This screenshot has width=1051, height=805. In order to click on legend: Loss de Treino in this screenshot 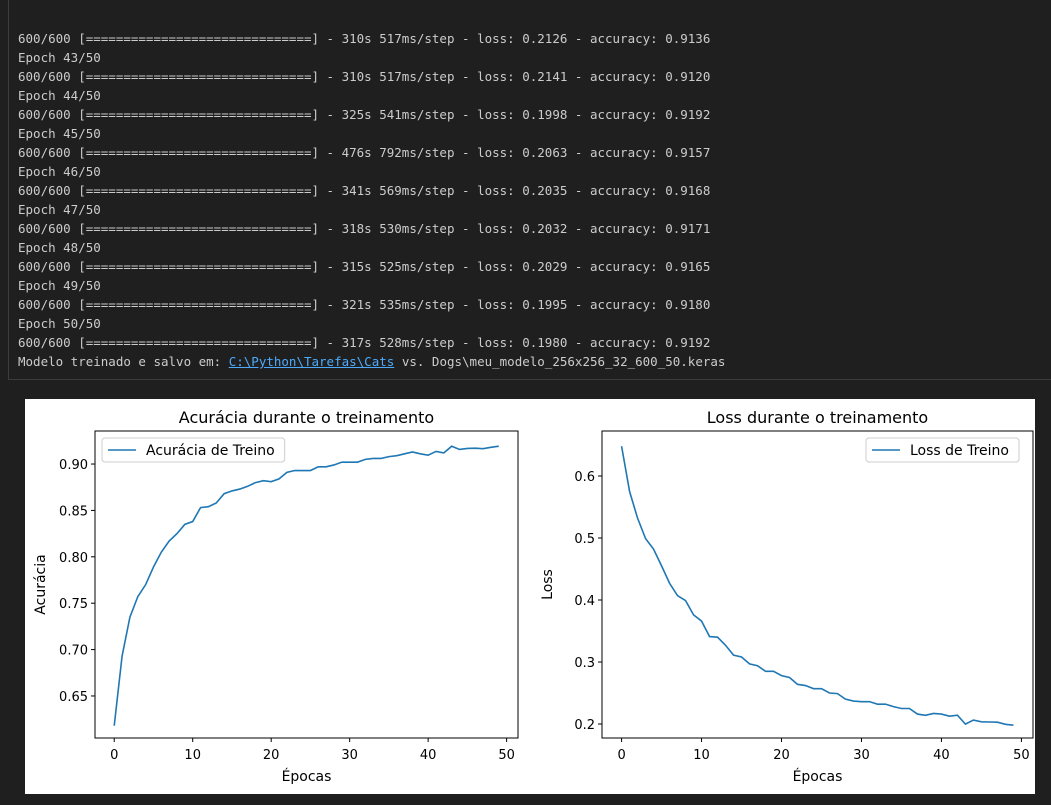, I will do `click(942, 450)`.